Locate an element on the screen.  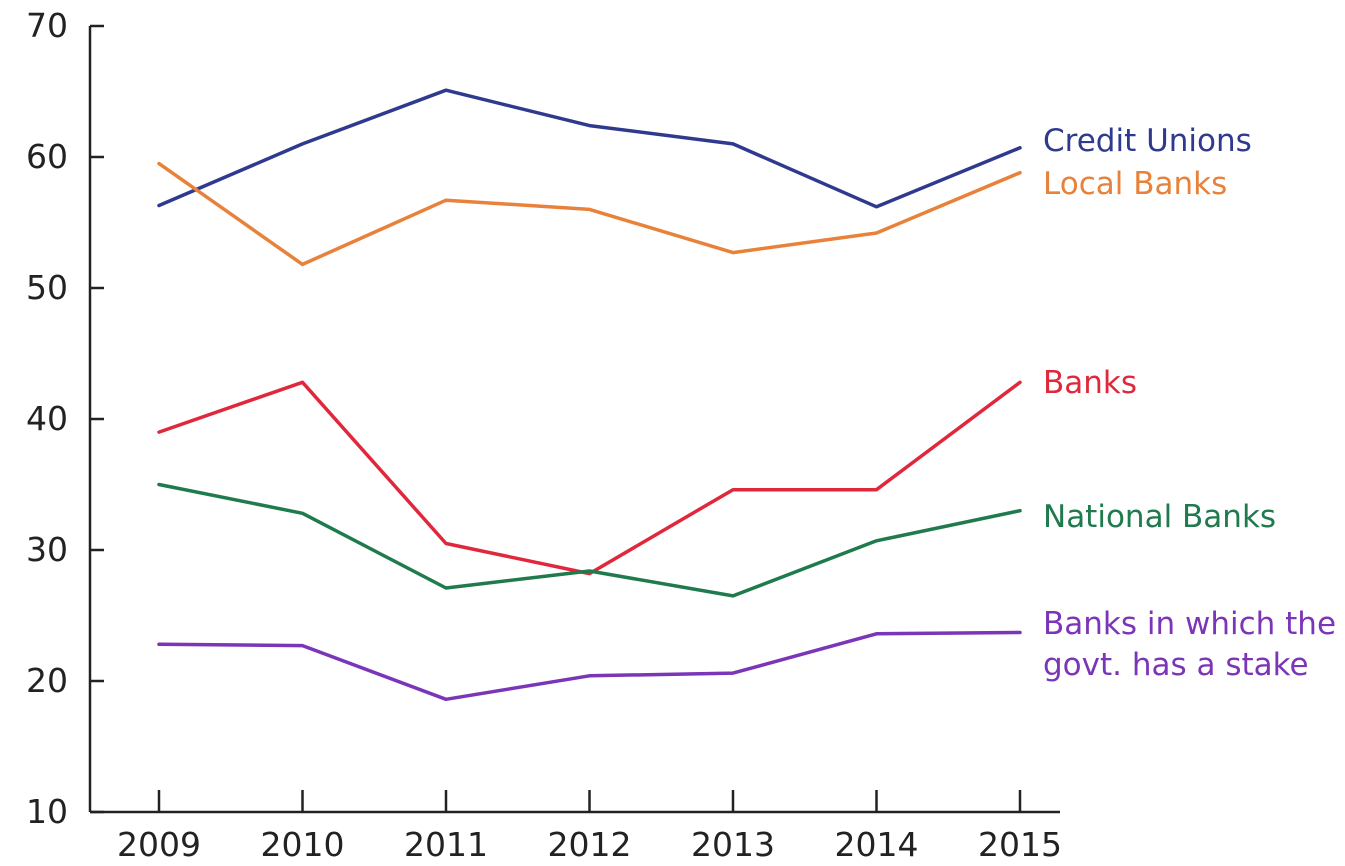
y-tick-labels: 10 20 30 40 50 60 70 is located at coordinates (47, 418).